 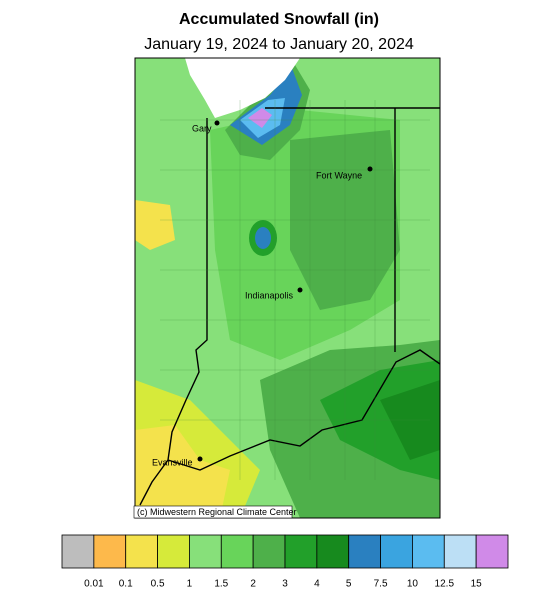 I want to click on legend-label: 2, so click(x=253, y=584).